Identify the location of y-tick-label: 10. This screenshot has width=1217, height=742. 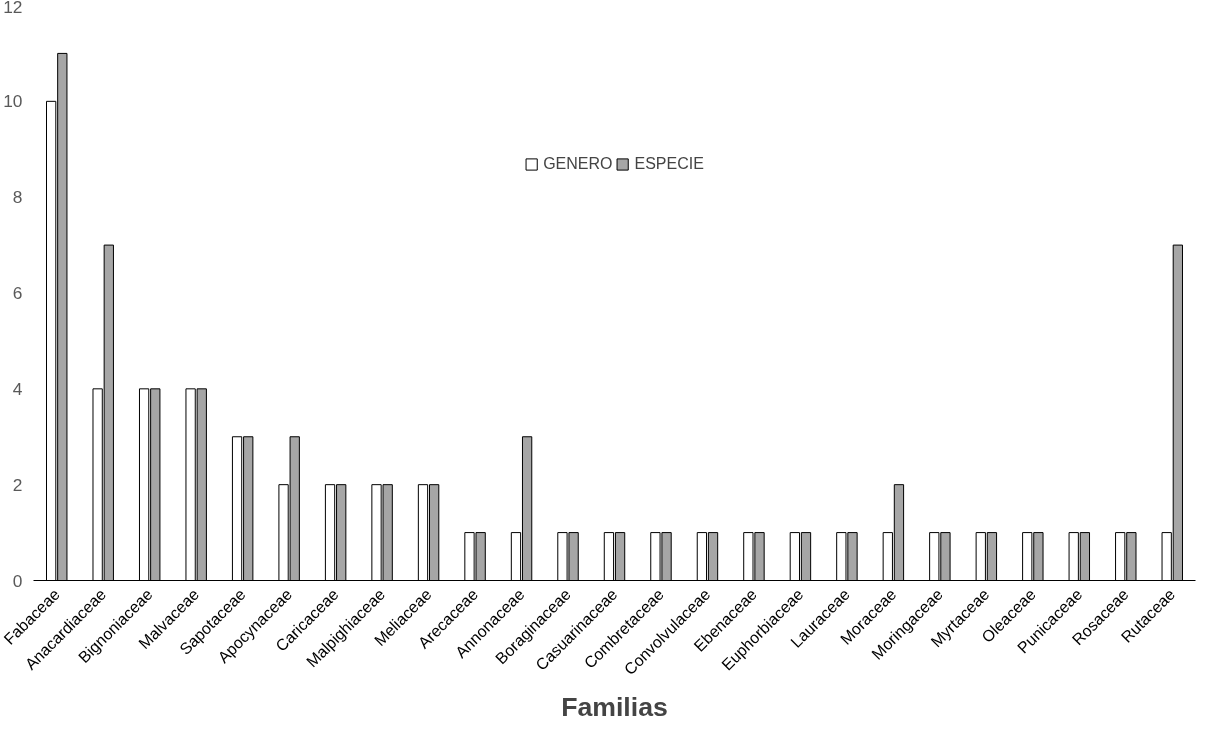
(13, 101).